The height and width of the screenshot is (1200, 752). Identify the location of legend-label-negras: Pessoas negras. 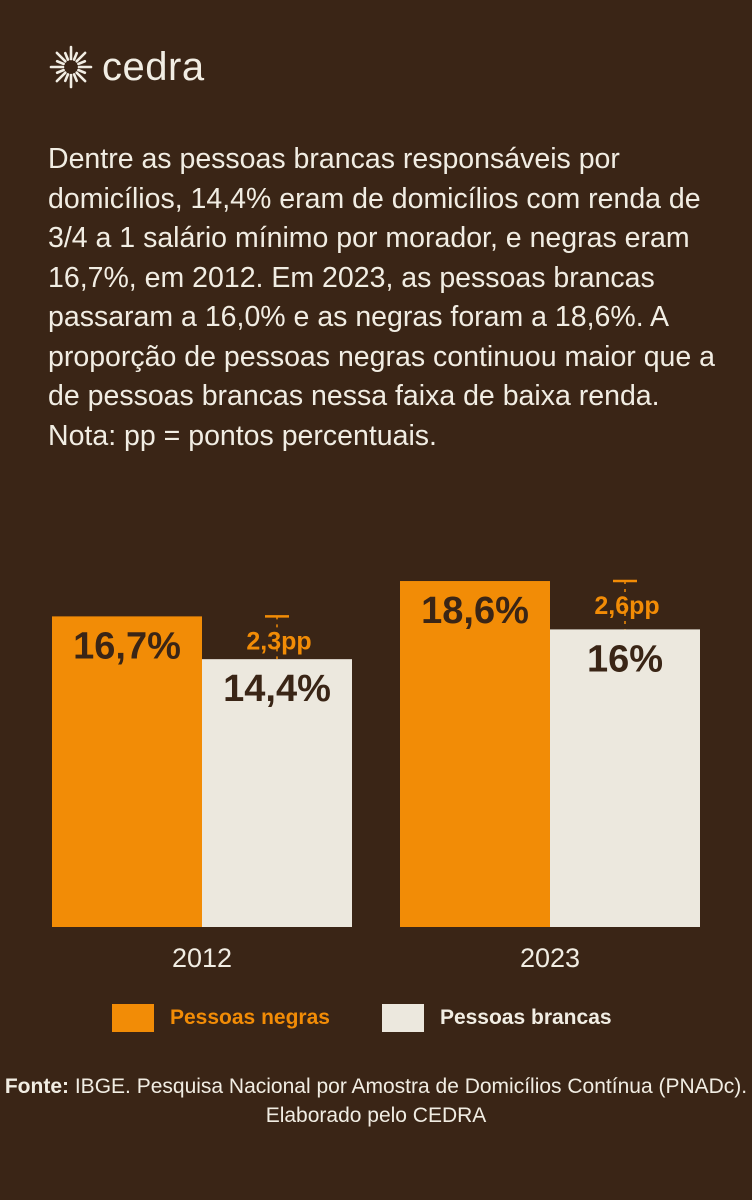
(250, 1017).